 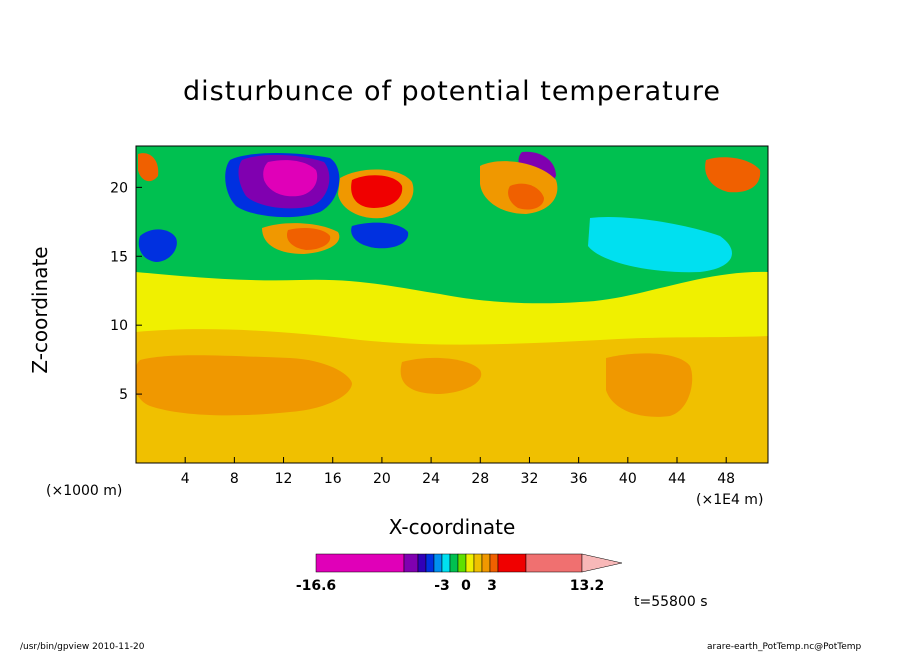 What do you see at coordinates (452, 91) in the screenshot?
I see `chart-title: disturbunce of potential temperature` at bounding box center [452, 91].